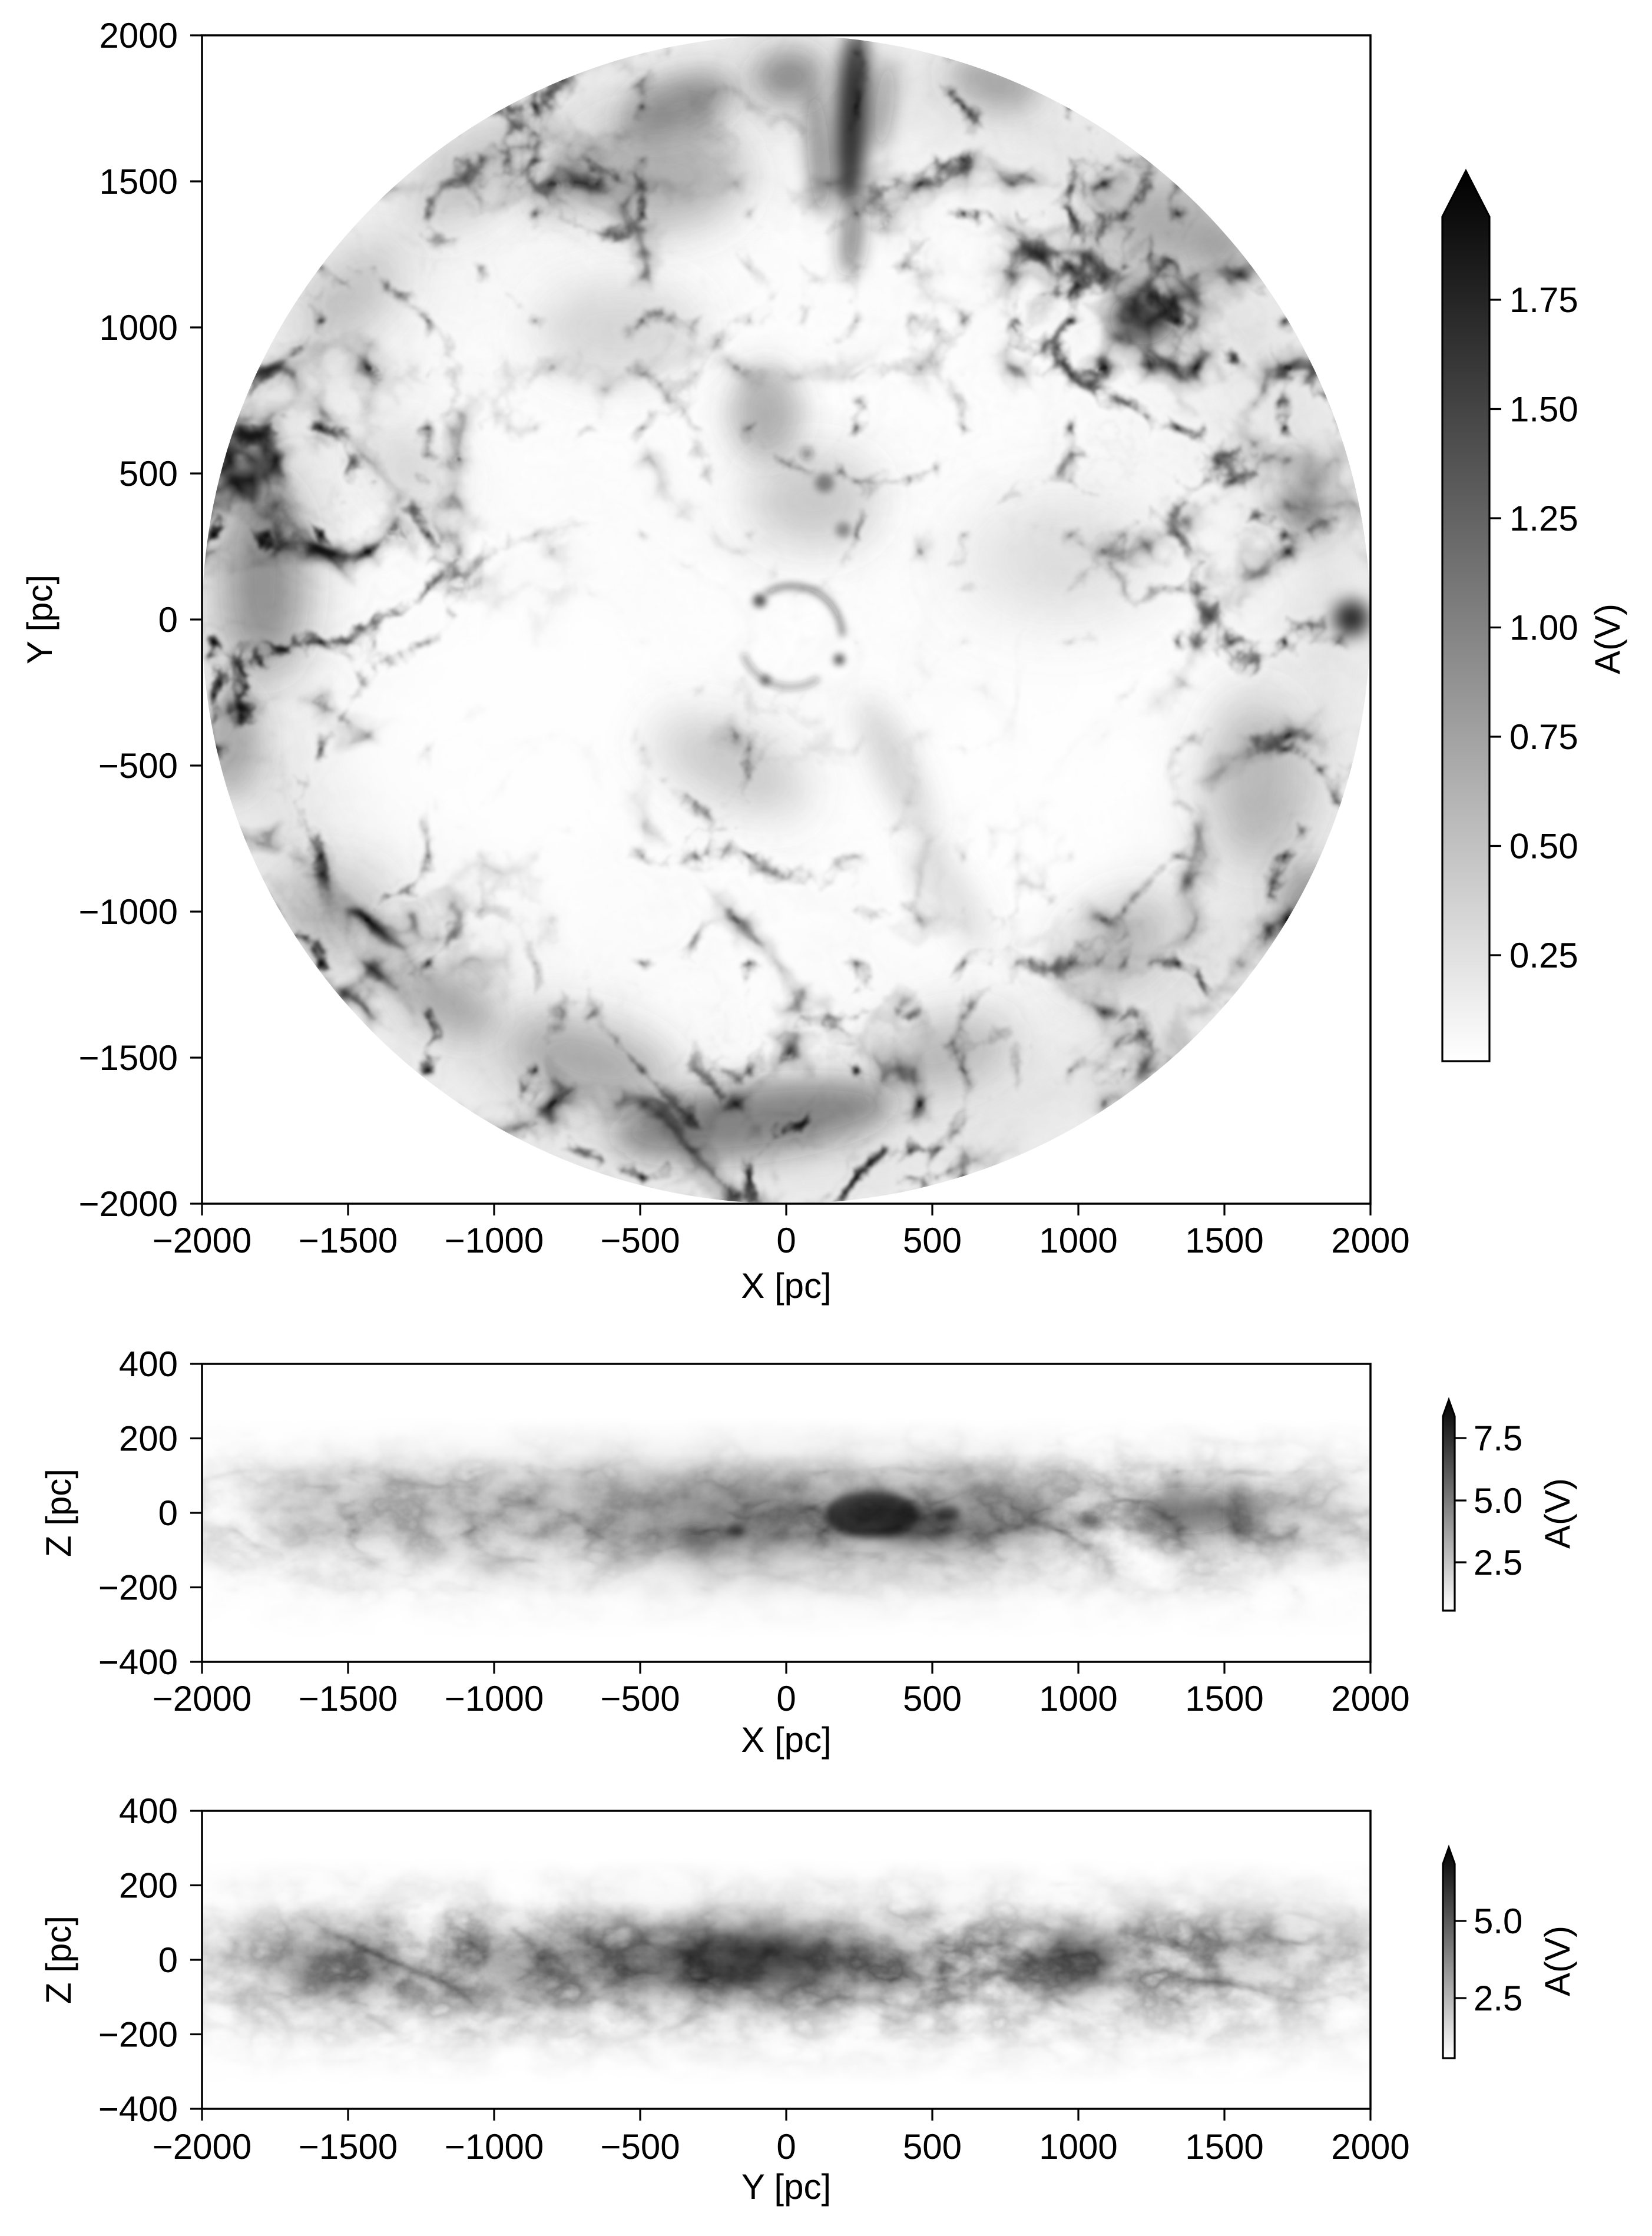 The width and height of the screenshot is (1652, 2236). What do you see at coordinates (1544, 737) in the screenshot?
I see `svg-text: 0.75` at bounding box center [1544, 737].